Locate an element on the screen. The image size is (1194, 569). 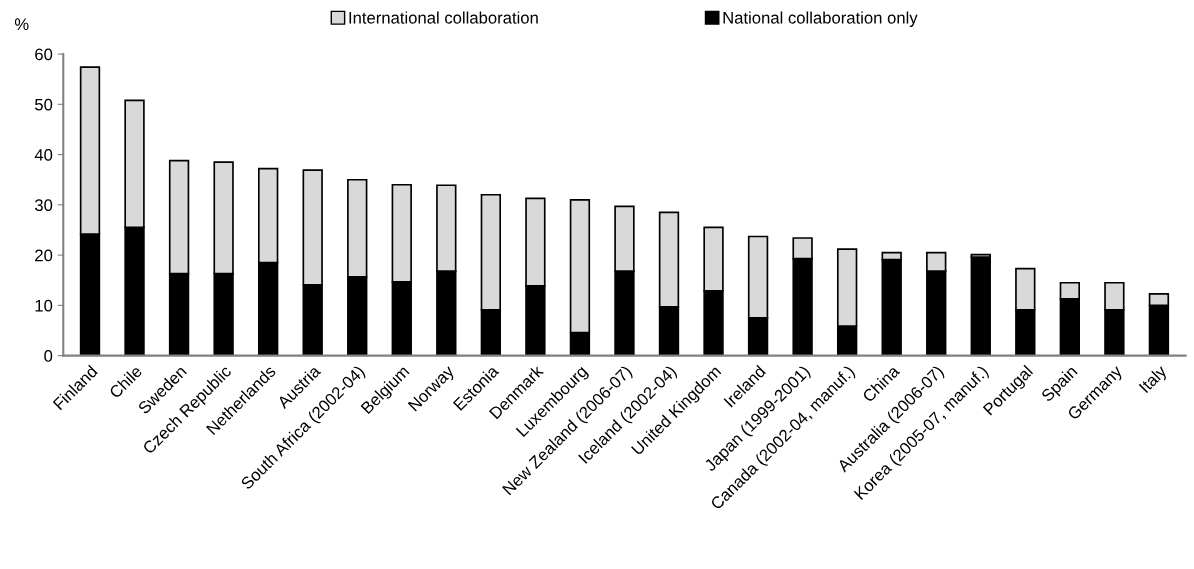
y-tick-label: 10 is located at coordinates (44, 305).